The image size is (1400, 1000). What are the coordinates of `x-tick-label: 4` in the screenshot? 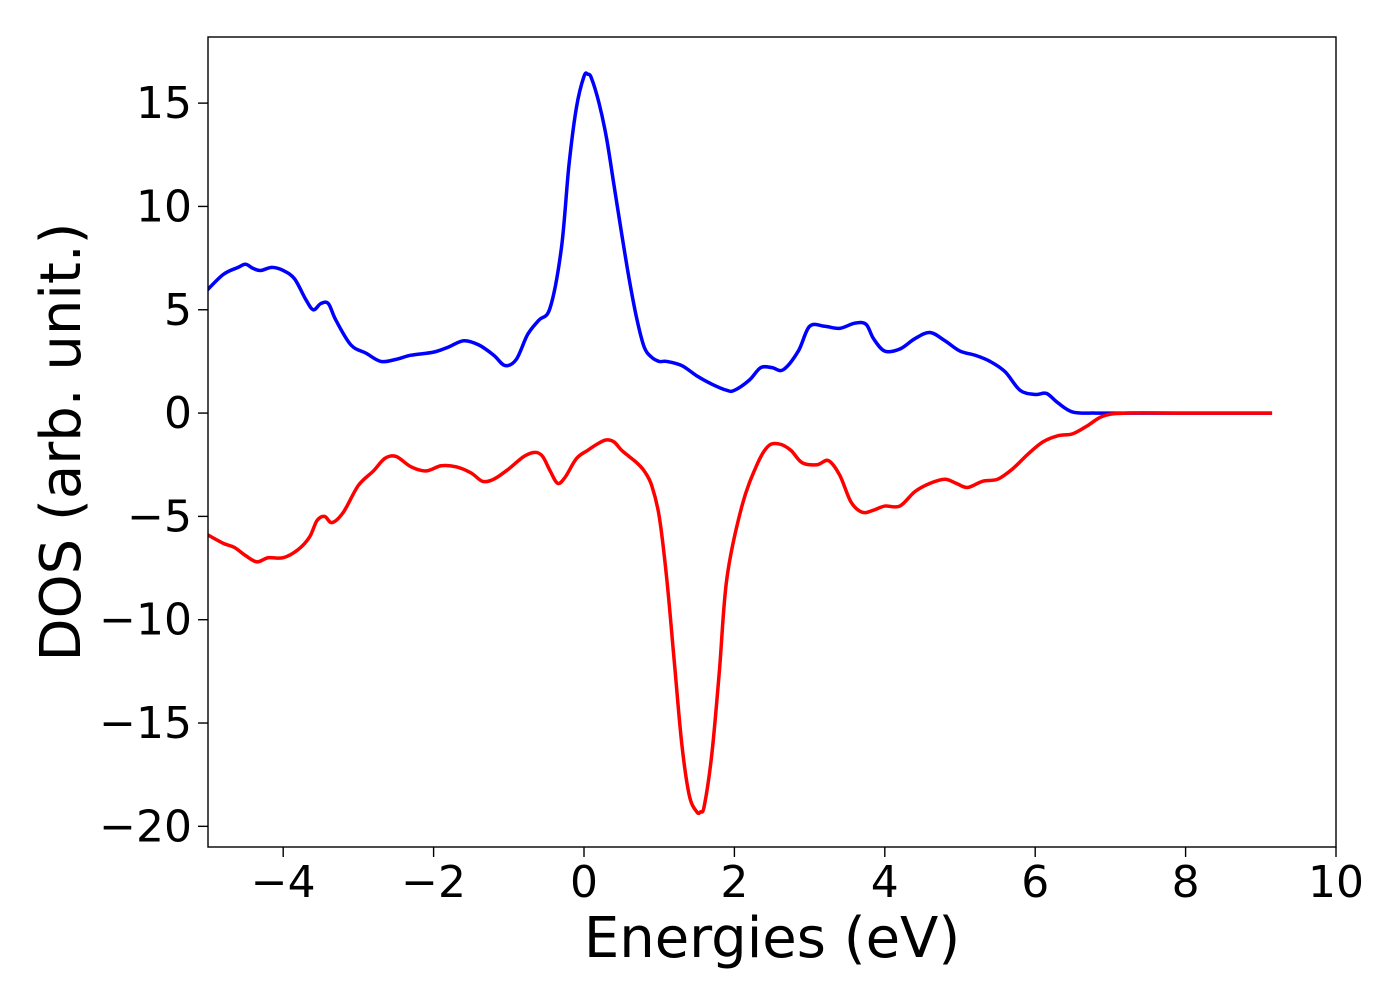 It's located at (885, 882).